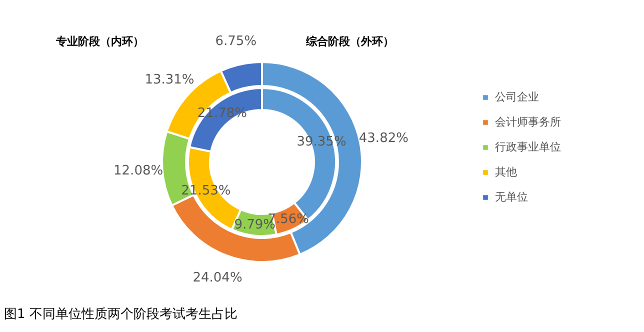  I want to click on data-label: 21.53%, so click(206, 191).